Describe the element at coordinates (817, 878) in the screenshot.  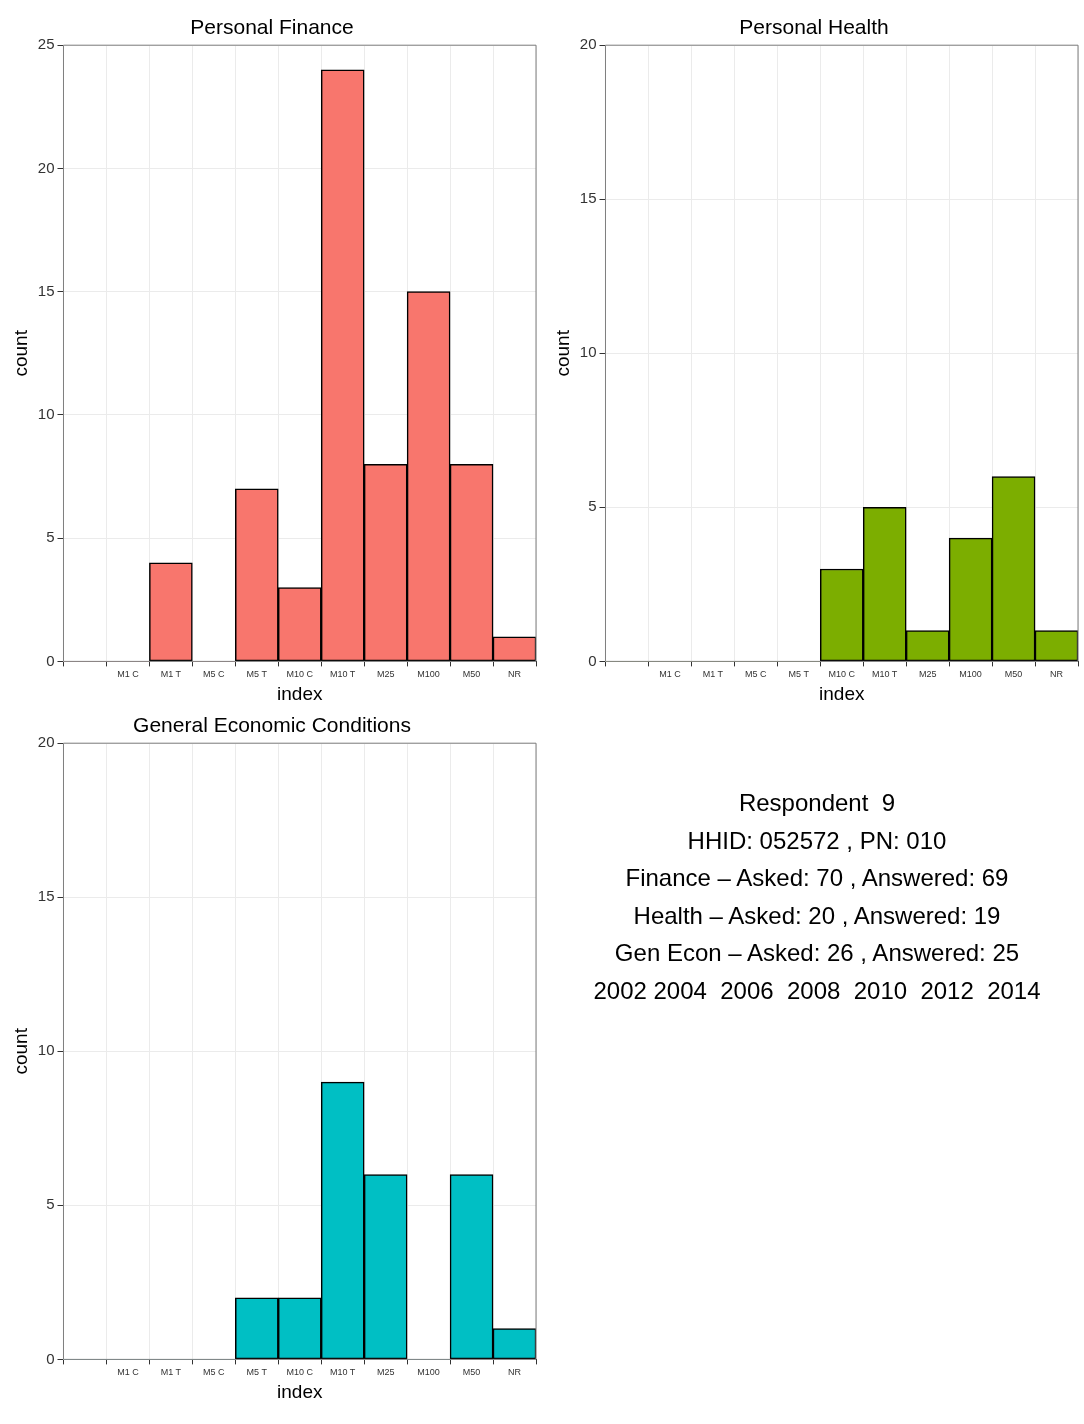
I see `text: Finance – Asked: 70 , Answered: 69` at that location.